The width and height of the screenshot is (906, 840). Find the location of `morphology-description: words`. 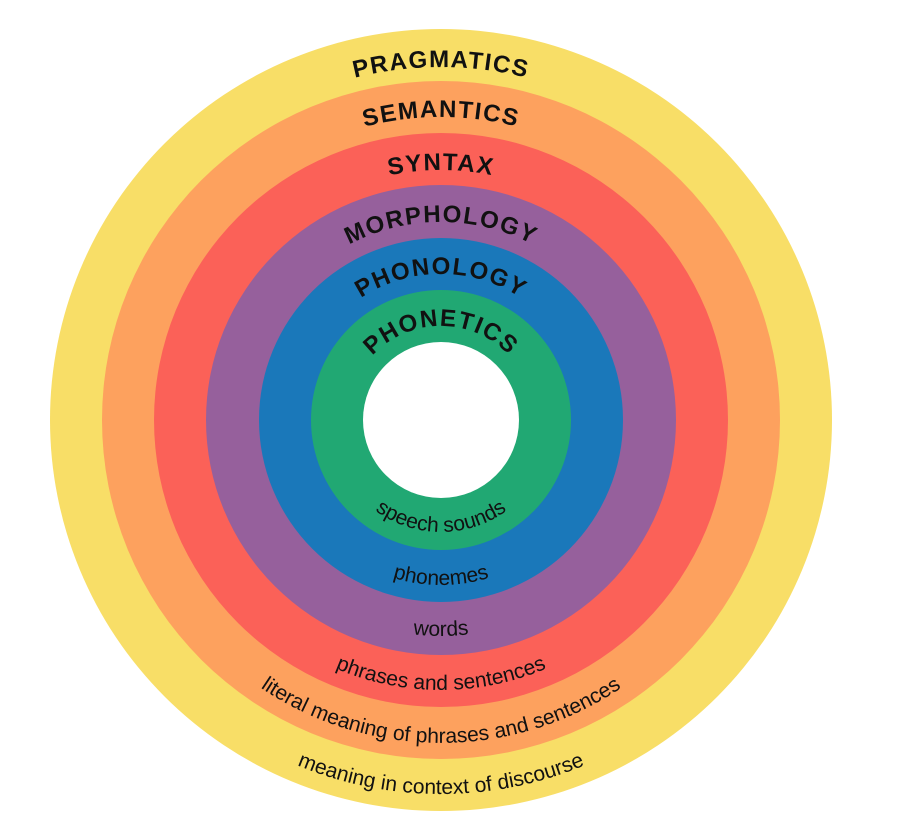

morphology-description: words is located at coordinates (441, 628).